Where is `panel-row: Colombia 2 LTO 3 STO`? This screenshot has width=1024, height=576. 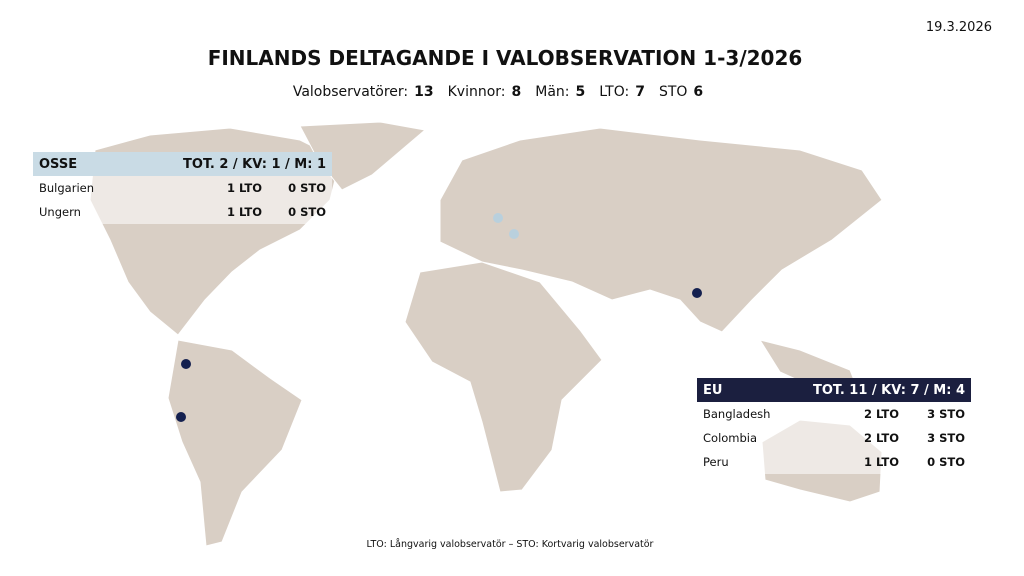 panel-row: Colombia 2 LTO 3 STO is located at coordinates (834, 438).